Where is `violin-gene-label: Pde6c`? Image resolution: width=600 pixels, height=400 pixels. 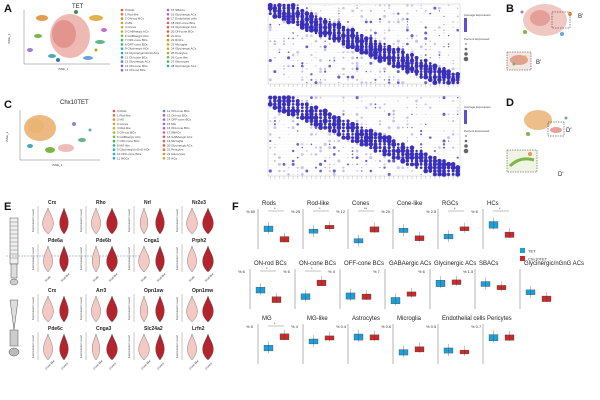
violin-gene-label: Pde6c is located at coordinates (55, 329).